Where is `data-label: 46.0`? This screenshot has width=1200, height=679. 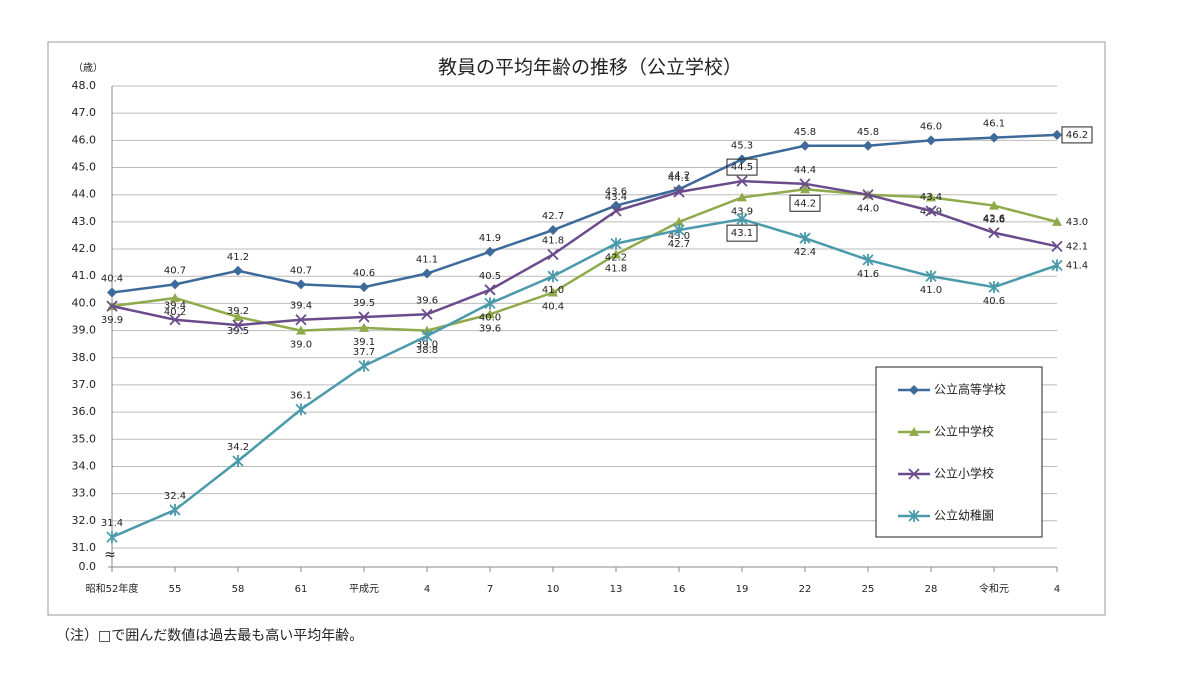
data-label: 46.0 is located at coordinates (931, 126).